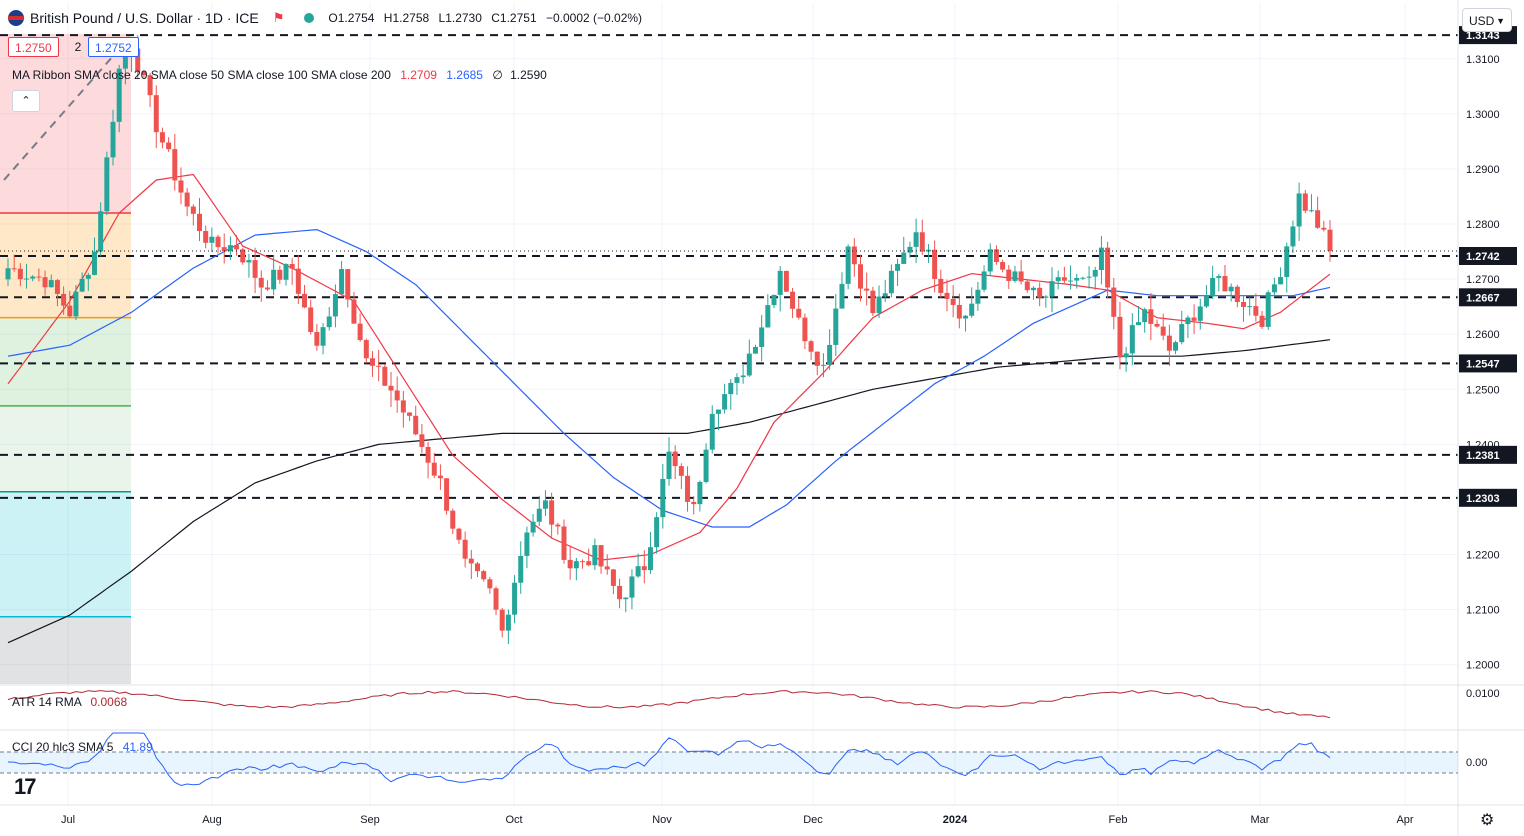 Image resolution: width=1524 pixels, height=836 pixels. I want to click on low-value: L1.2730, so click(460, 18).